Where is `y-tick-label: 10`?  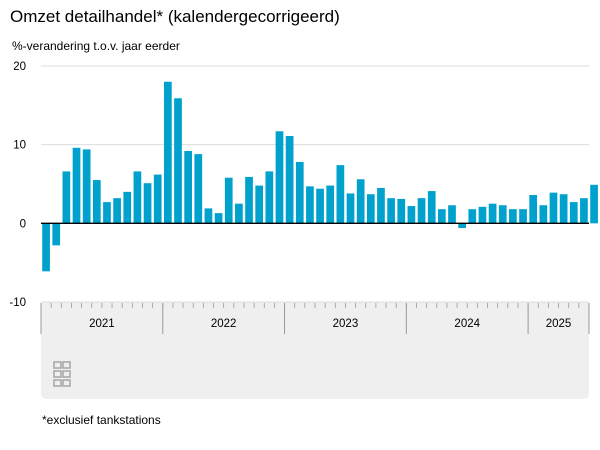
y-tick-label: 10 is located at coordinates (19, 146).